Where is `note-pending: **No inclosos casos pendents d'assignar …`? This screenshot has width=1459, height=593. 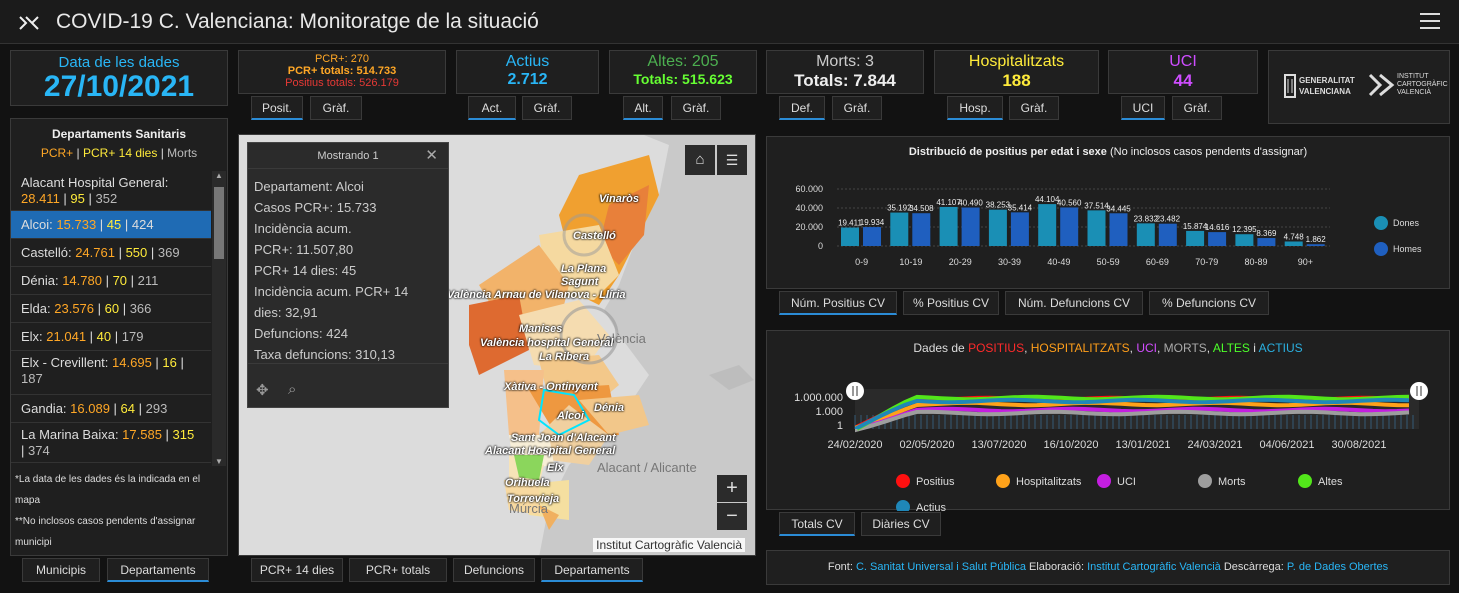 note-pending: **No inclosos casos pendents d'assignar … is located at coordinates (105, 532).